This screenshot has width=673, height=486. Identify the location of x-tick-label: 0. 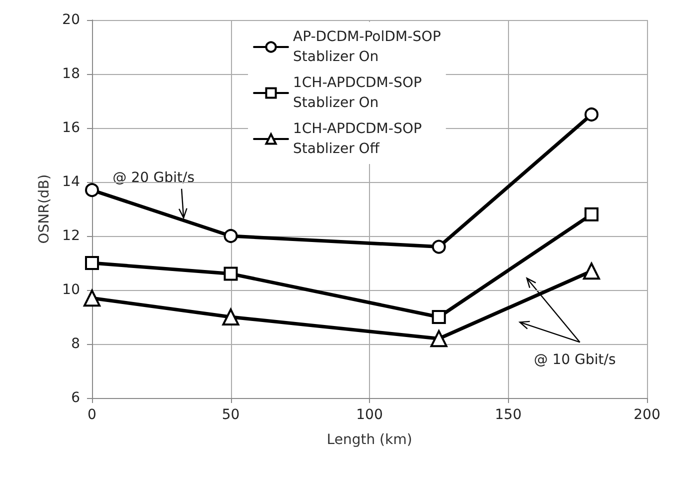
(92, 415).